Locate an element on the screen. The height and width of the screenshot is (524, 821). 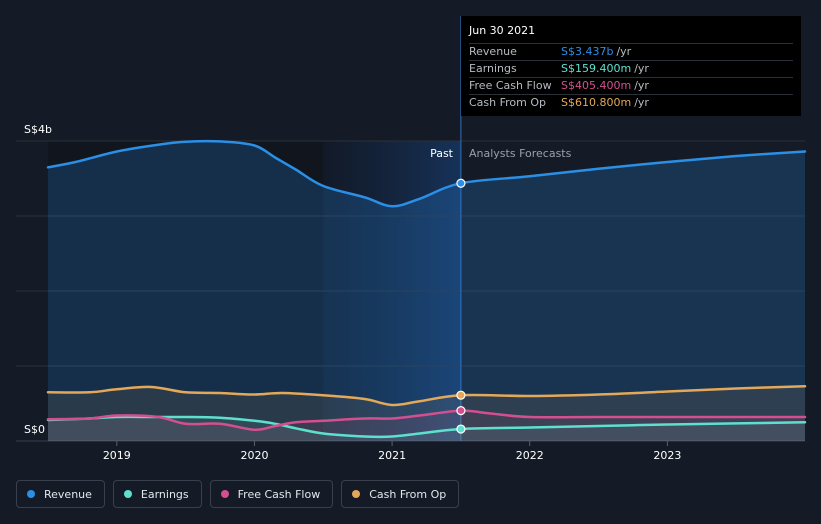
legend-item-earnings: Earnings is located at coordinates (157, 494).